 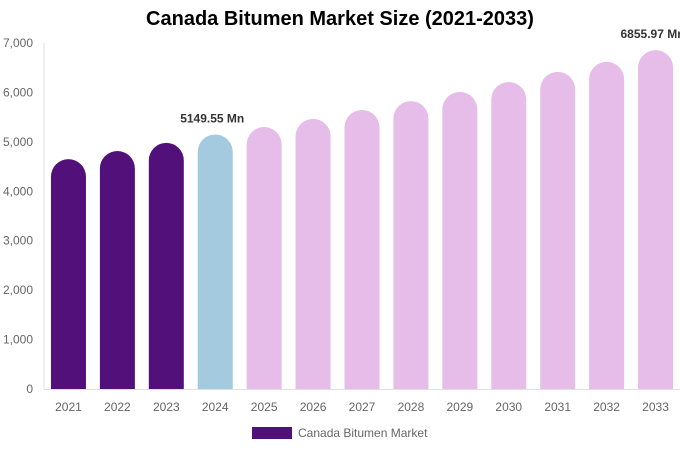 I want to click on legend: Canada Bitumen Market, so click(x=339, y=433).